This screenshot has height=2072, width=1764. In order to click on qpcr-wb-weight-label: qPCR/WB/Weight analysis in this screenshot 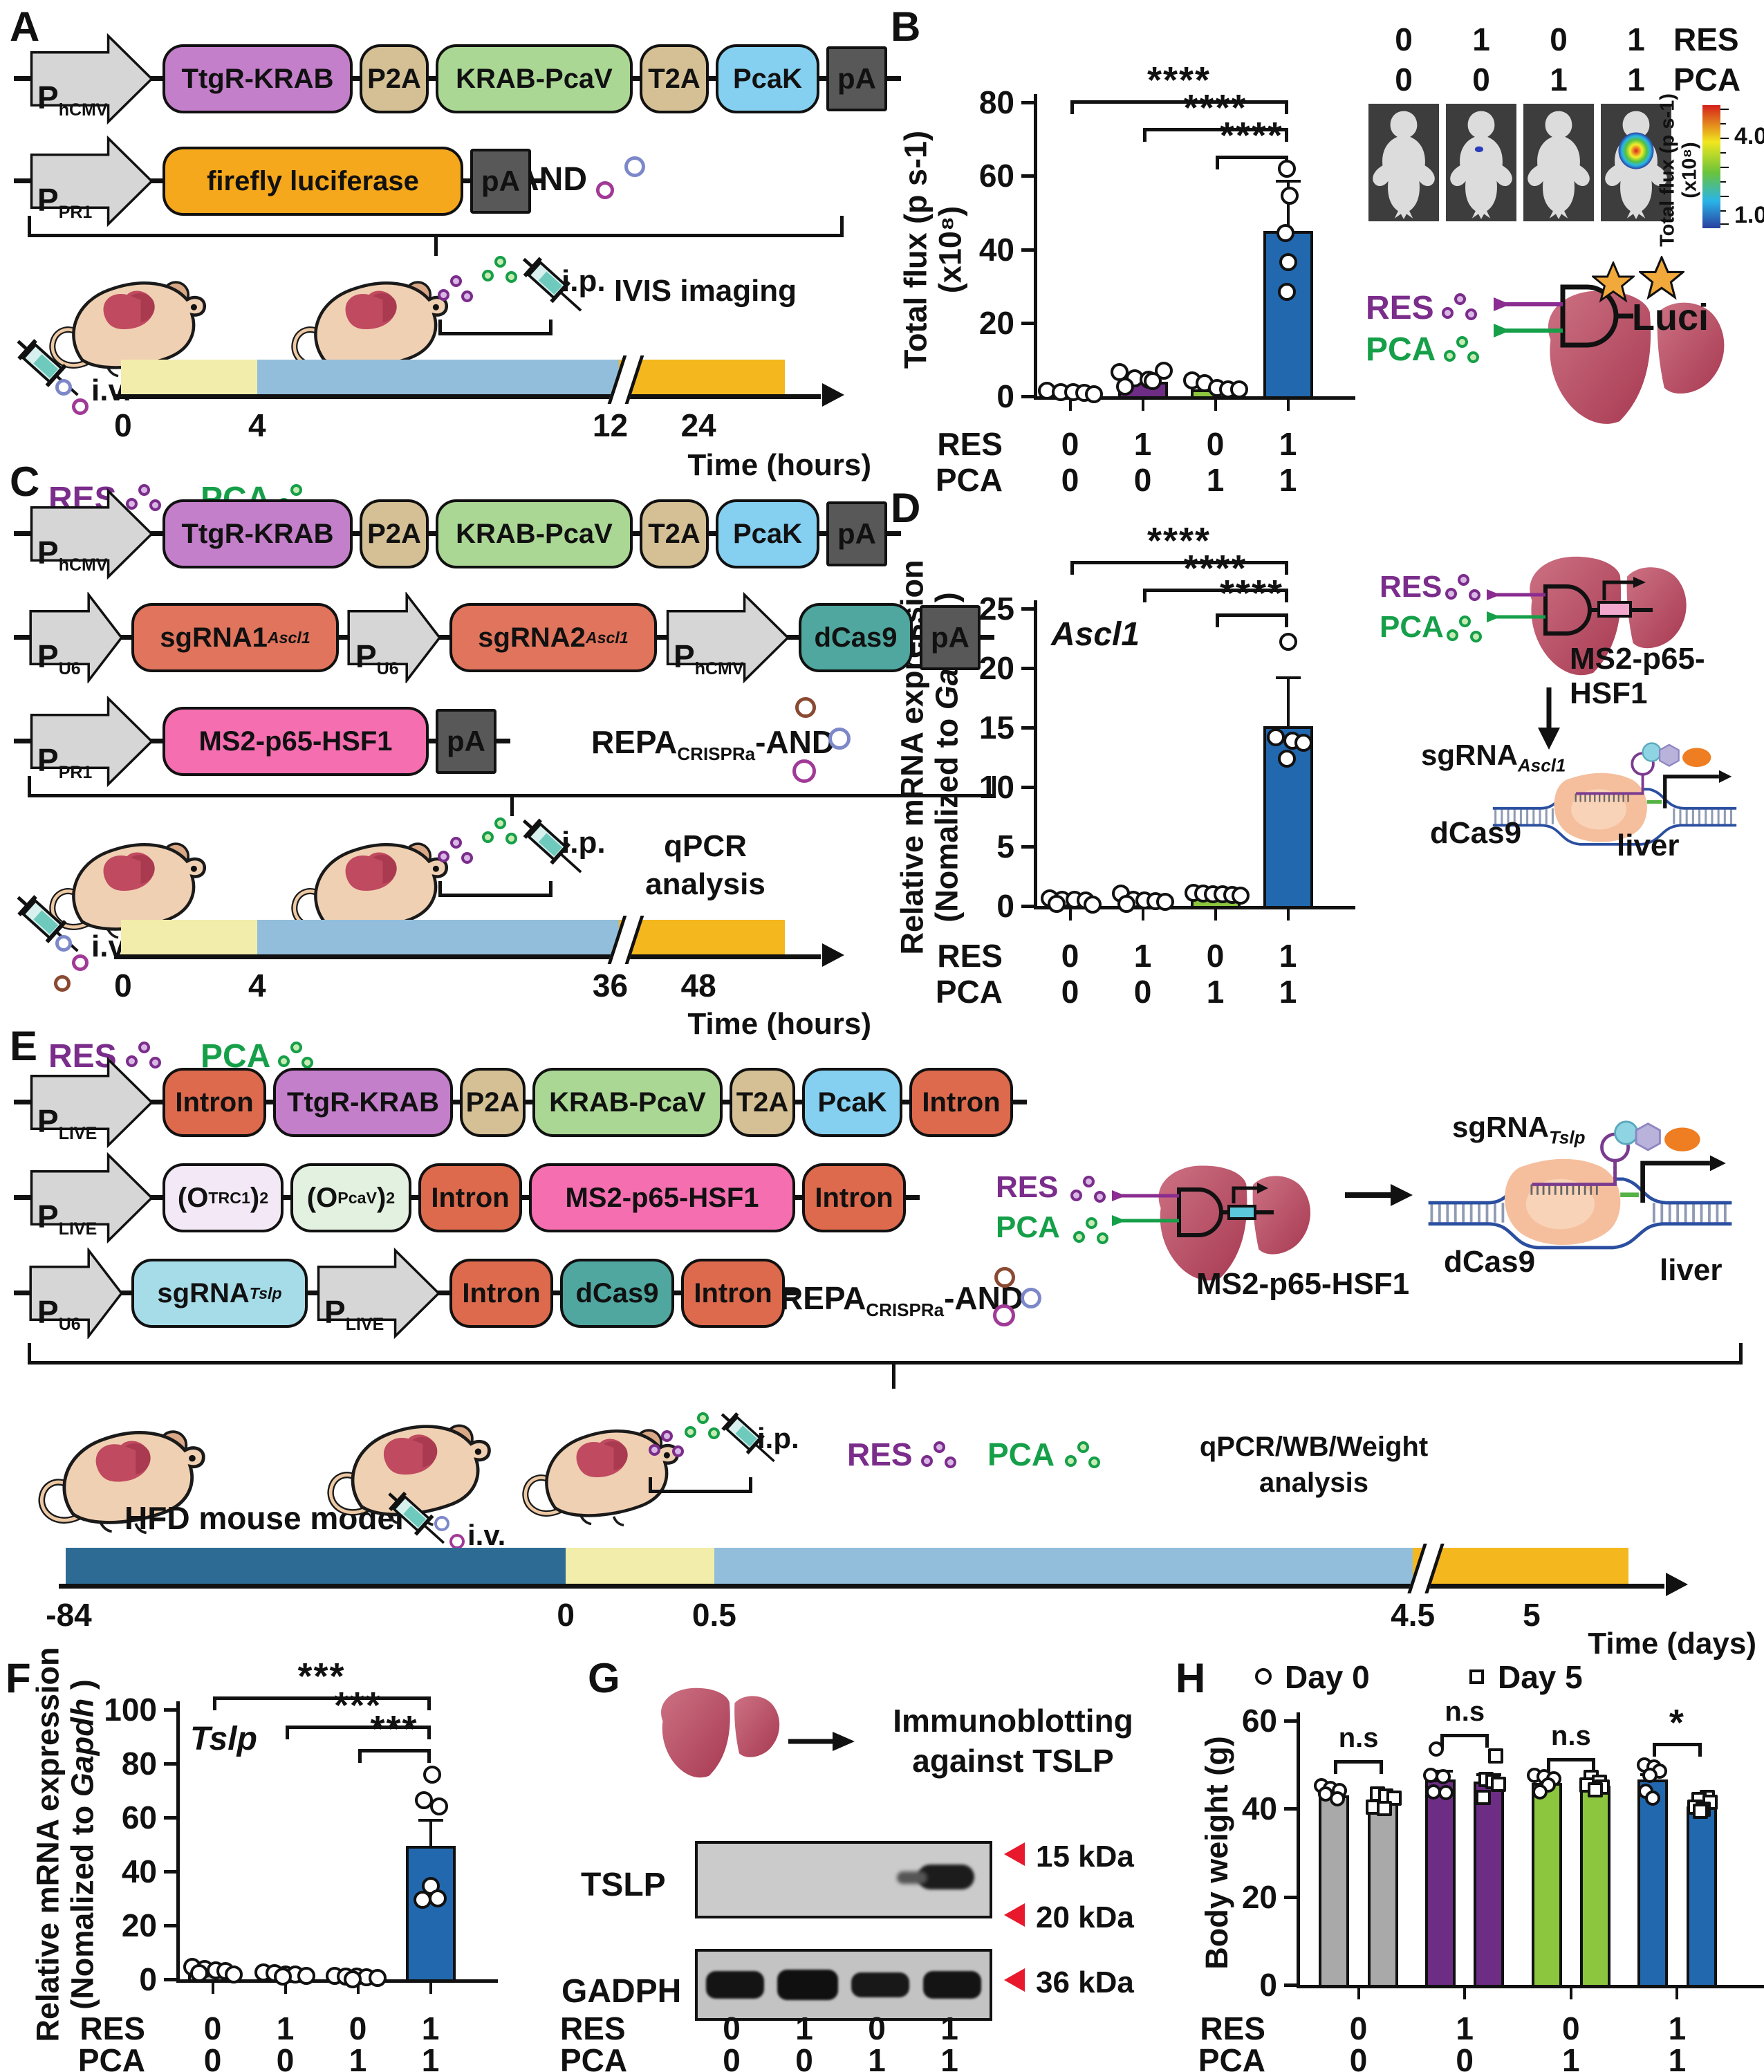, I will do `click(1314, 1465)`.